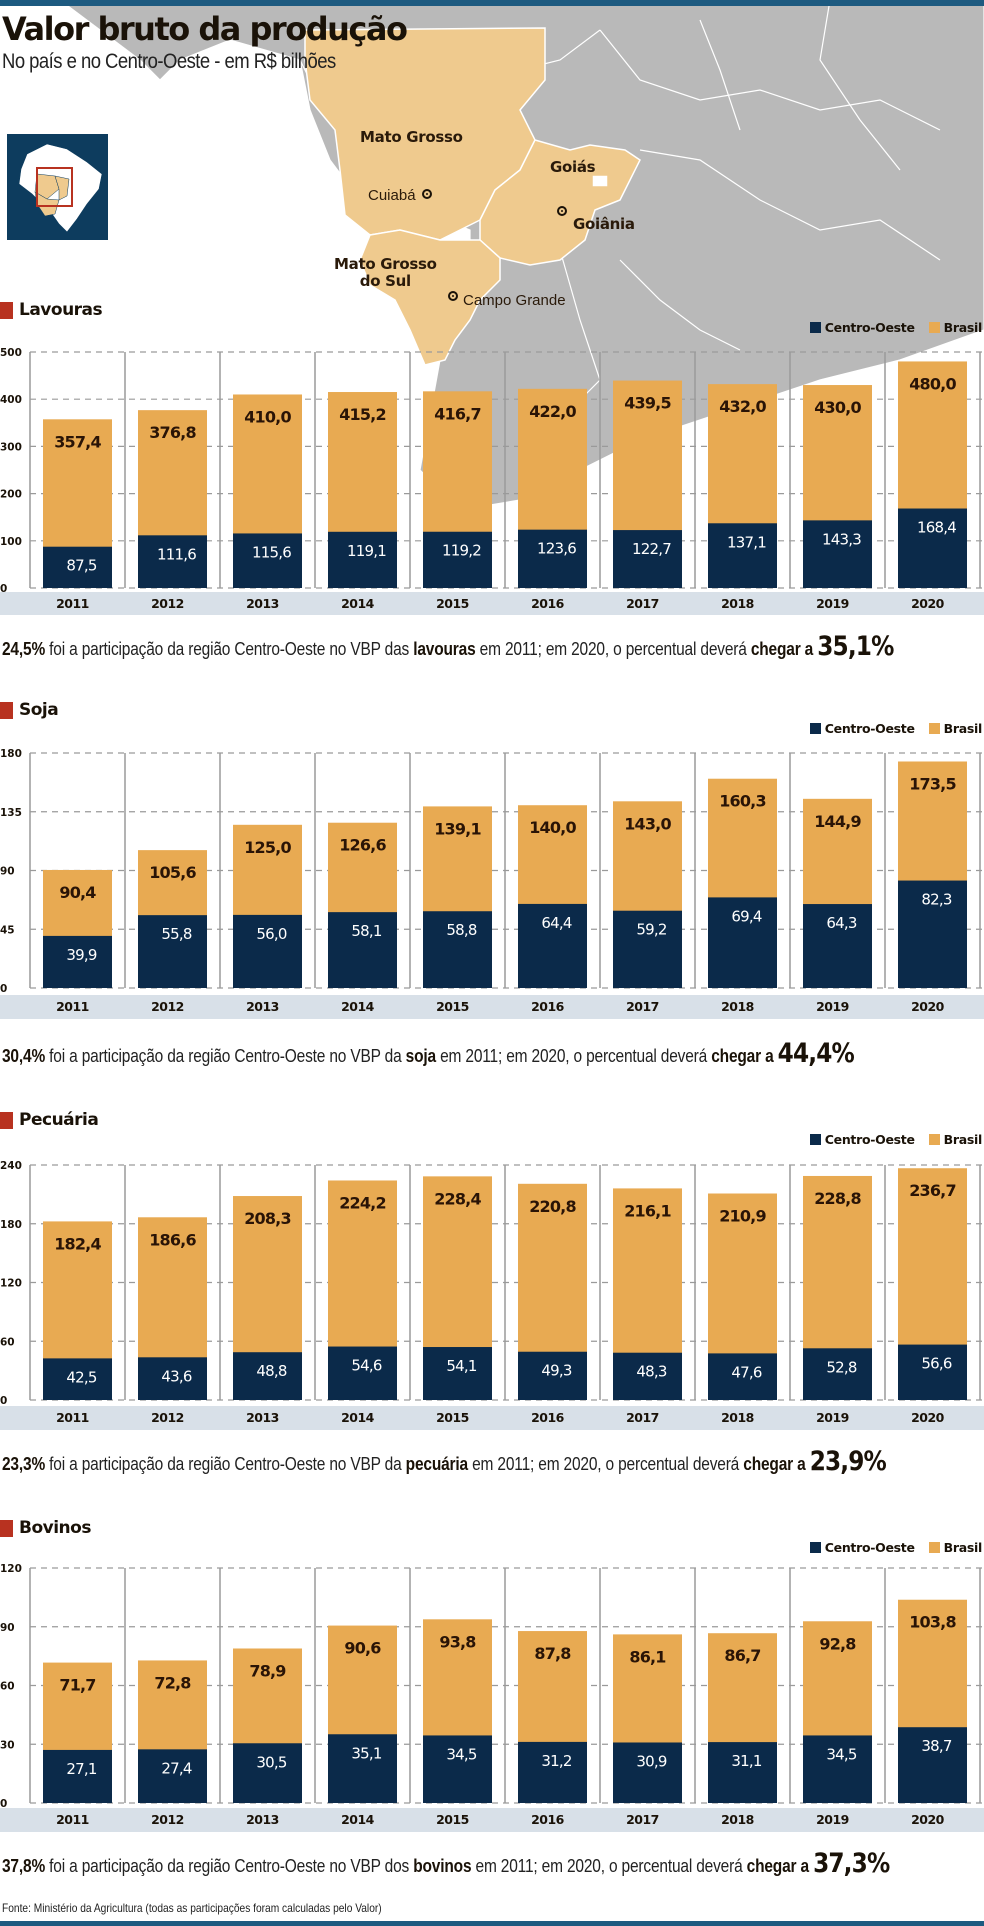 The image size is (984, 1926). Describe the element at coordinates (7, 1745) in the screenshot. I see `y-tick-label: 30` at that location.